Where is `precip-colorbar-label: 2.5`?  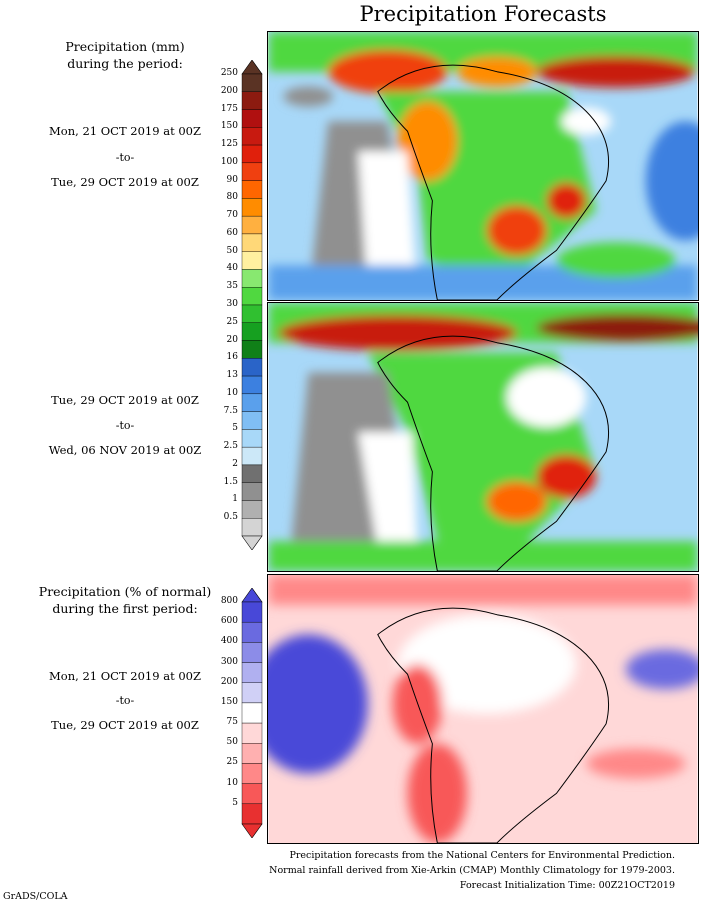 precip-colorbar-label: 2.5 is located at coordinates (230, 446).